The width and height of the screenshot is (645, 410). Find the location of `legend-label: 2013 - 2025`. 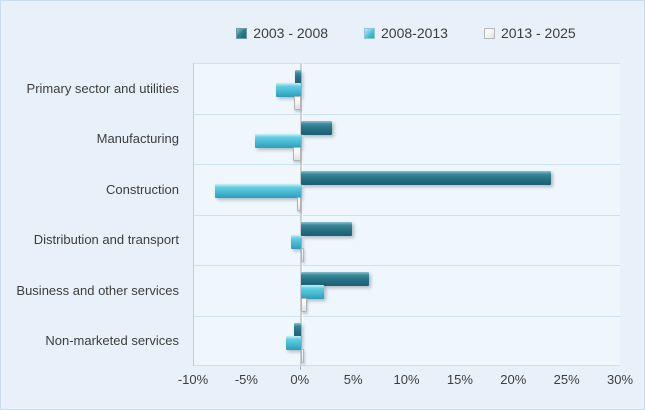

legend-label: 2013 - 2025 is located at coordinates (538, 33).